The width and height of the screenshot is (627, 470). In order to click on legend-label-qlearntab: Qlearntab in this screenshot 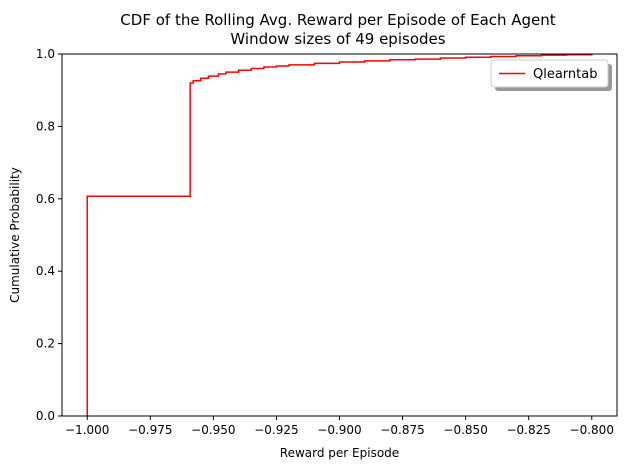, I will do `click(565, 74)`.